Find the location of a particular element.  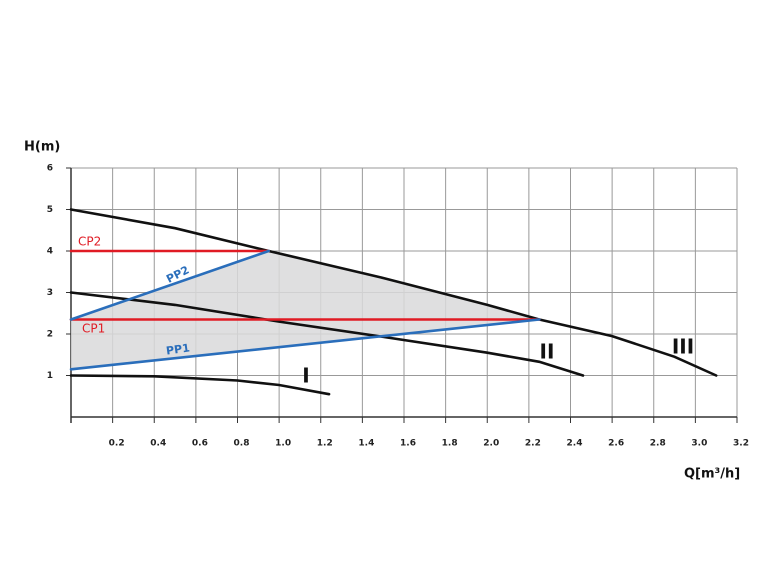

x-tick-label: 0.2 is located at coordinates (117, 444).